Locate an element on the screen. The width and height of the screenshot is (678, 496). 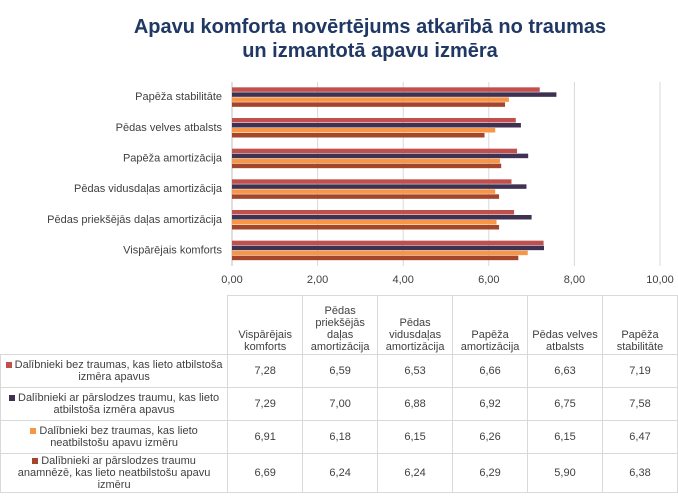
value-cell: 6,26 is located at coordinates (490, 437).